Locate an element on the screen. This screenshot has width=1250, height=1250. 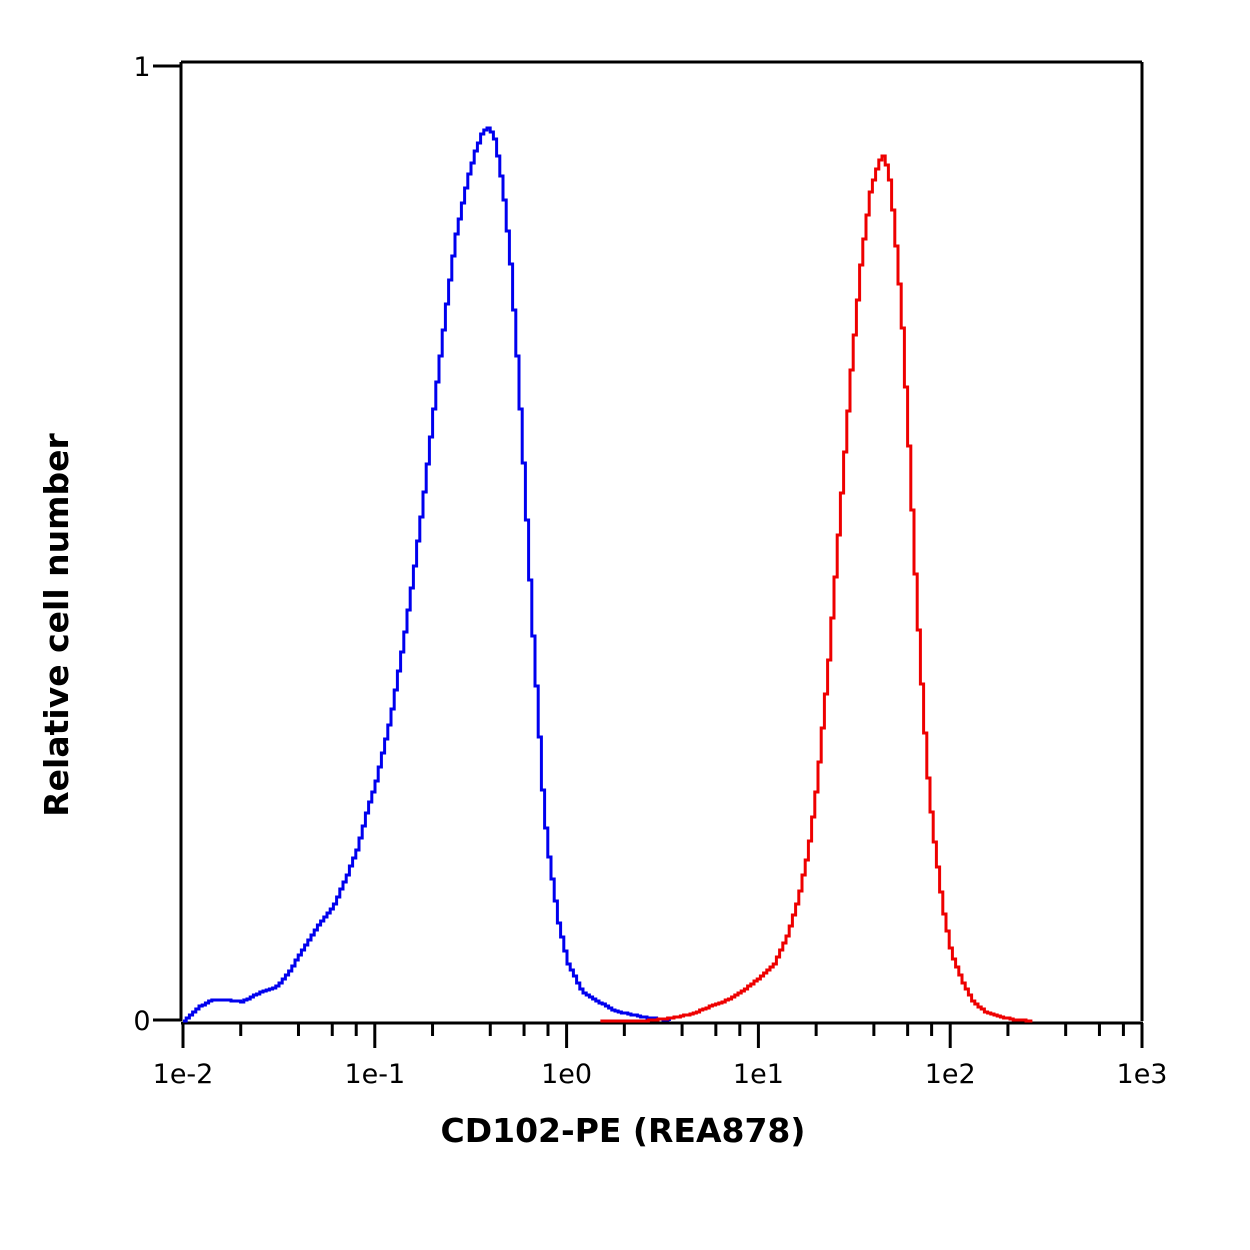
x-axis-title: CD102-PE (REA878) is located at coordinates (623, 1130).